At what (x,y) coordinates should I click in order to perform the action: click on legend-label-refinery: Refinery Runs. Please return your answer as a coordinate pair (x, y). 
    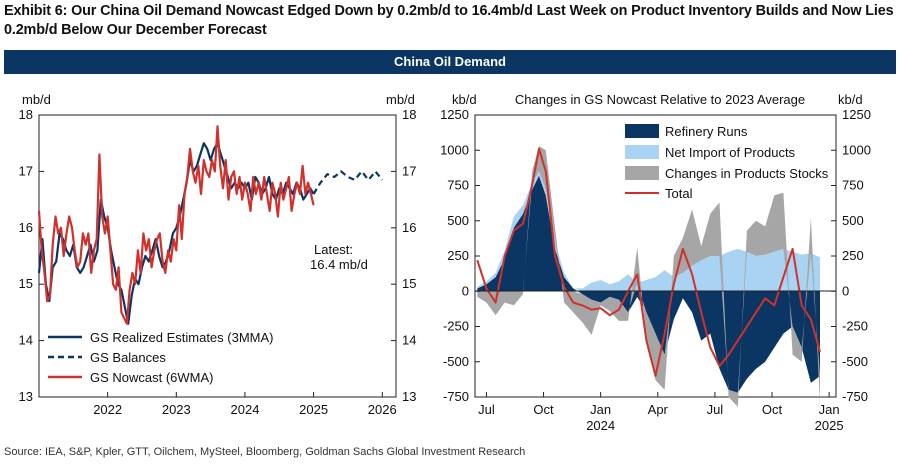
    Looking at the image, I should click on (706, 131).